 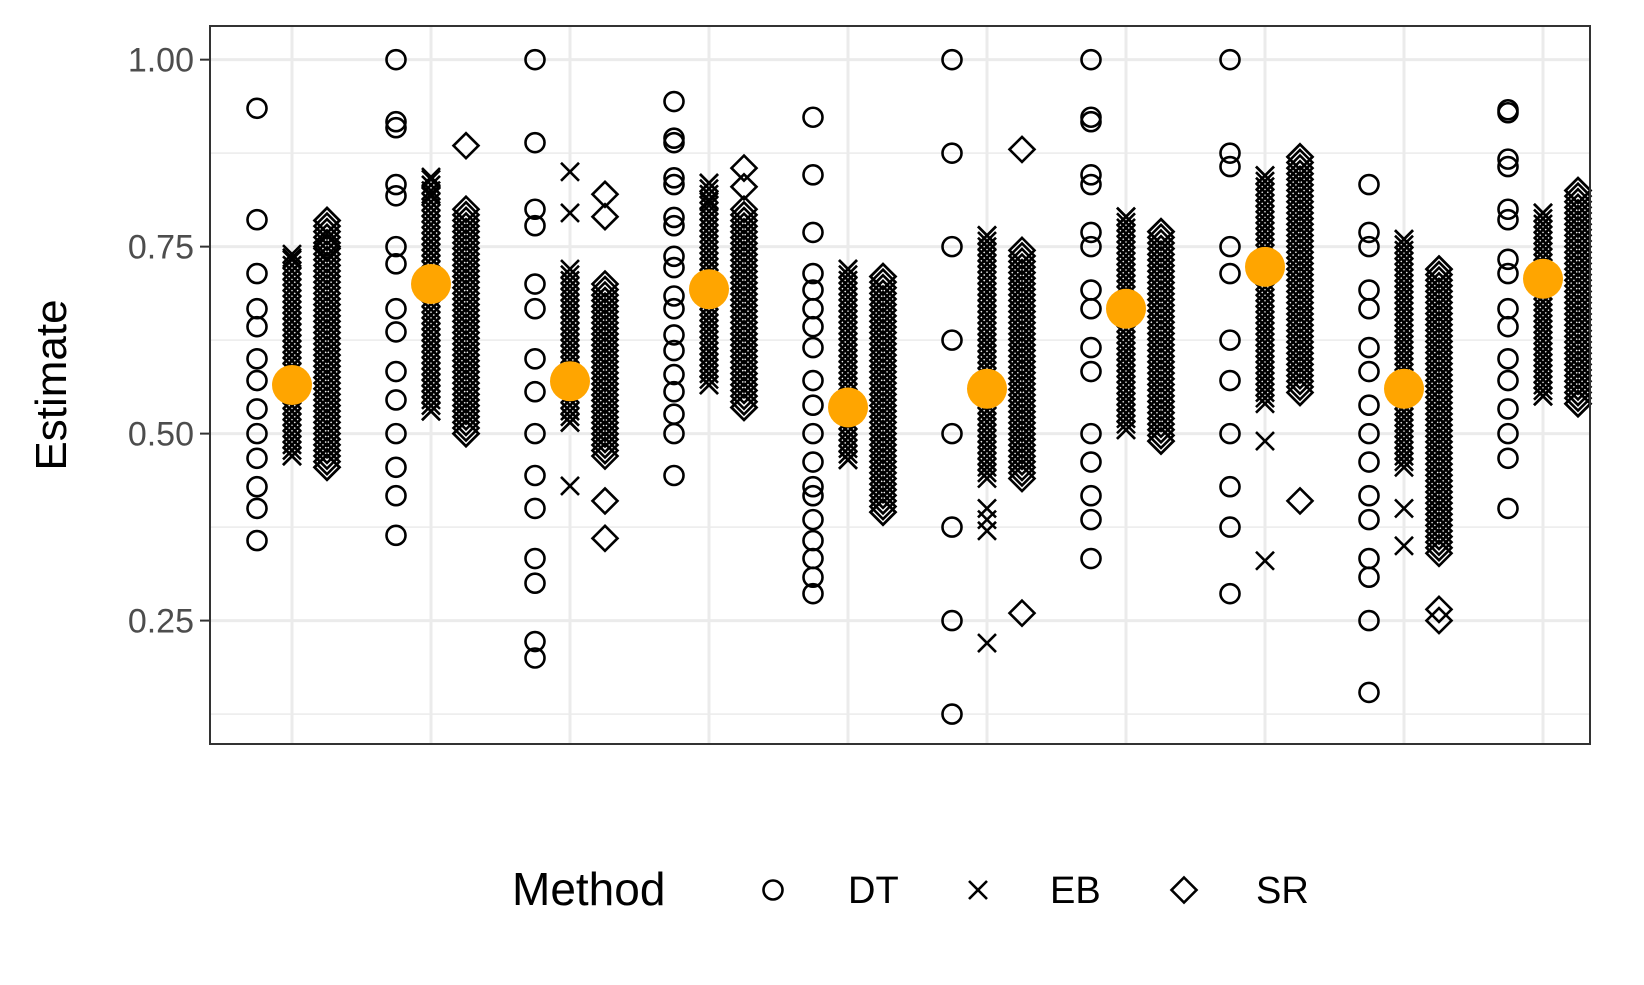 What do you see at coordinates (773, 890) in the screenshot?
I see `legend-key-dt` at bounding box center [773, 890].